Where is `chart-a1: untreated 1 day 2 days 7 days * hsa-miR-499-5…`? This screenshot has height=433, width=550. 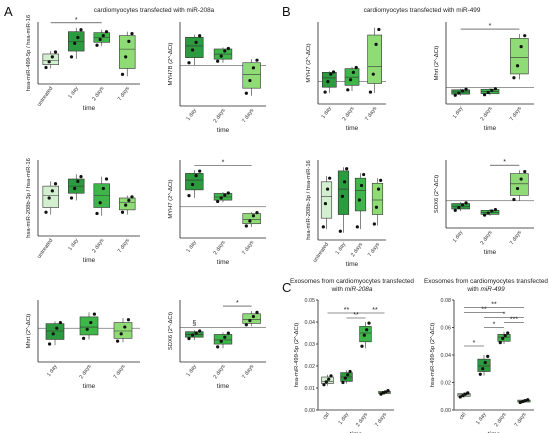 chart-a1: untreated 1 day 2 days 7 days * hsa-miR-499-5… is located at coordinates (83, 63).